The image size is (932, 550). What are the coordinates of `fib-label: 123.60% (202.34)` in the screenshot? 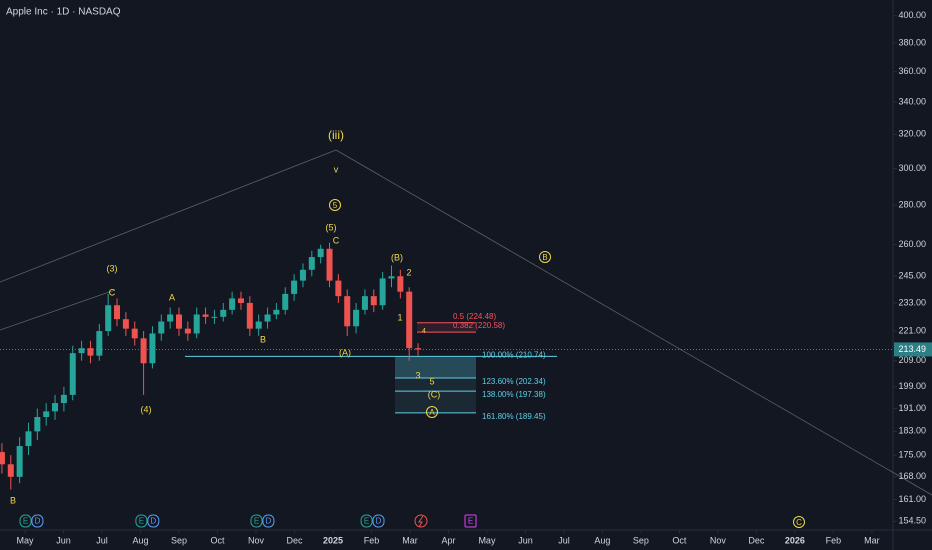 It's located at (514, 381).